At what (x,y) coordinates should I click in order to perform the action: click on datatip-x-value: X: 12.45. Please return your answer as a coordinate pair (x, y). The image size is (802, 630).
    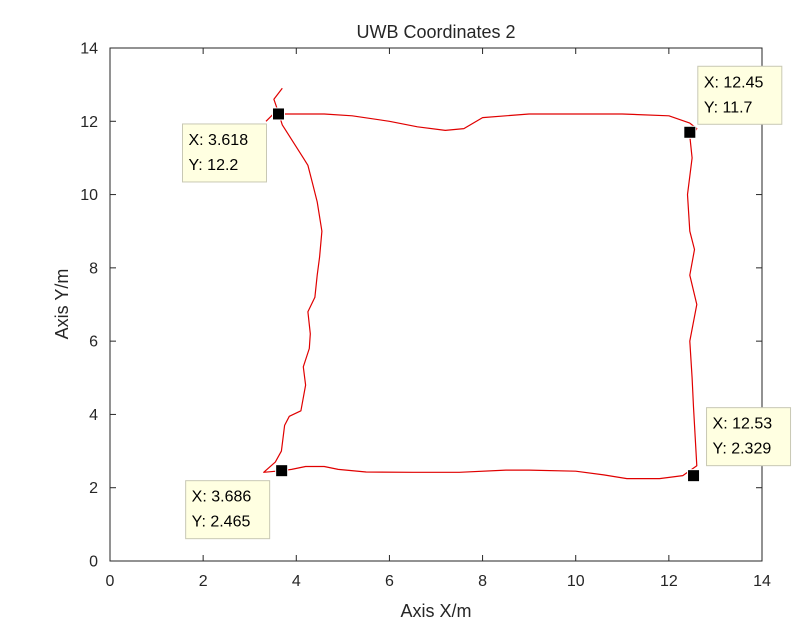
    Looking at the image, I should click on (734, 82).